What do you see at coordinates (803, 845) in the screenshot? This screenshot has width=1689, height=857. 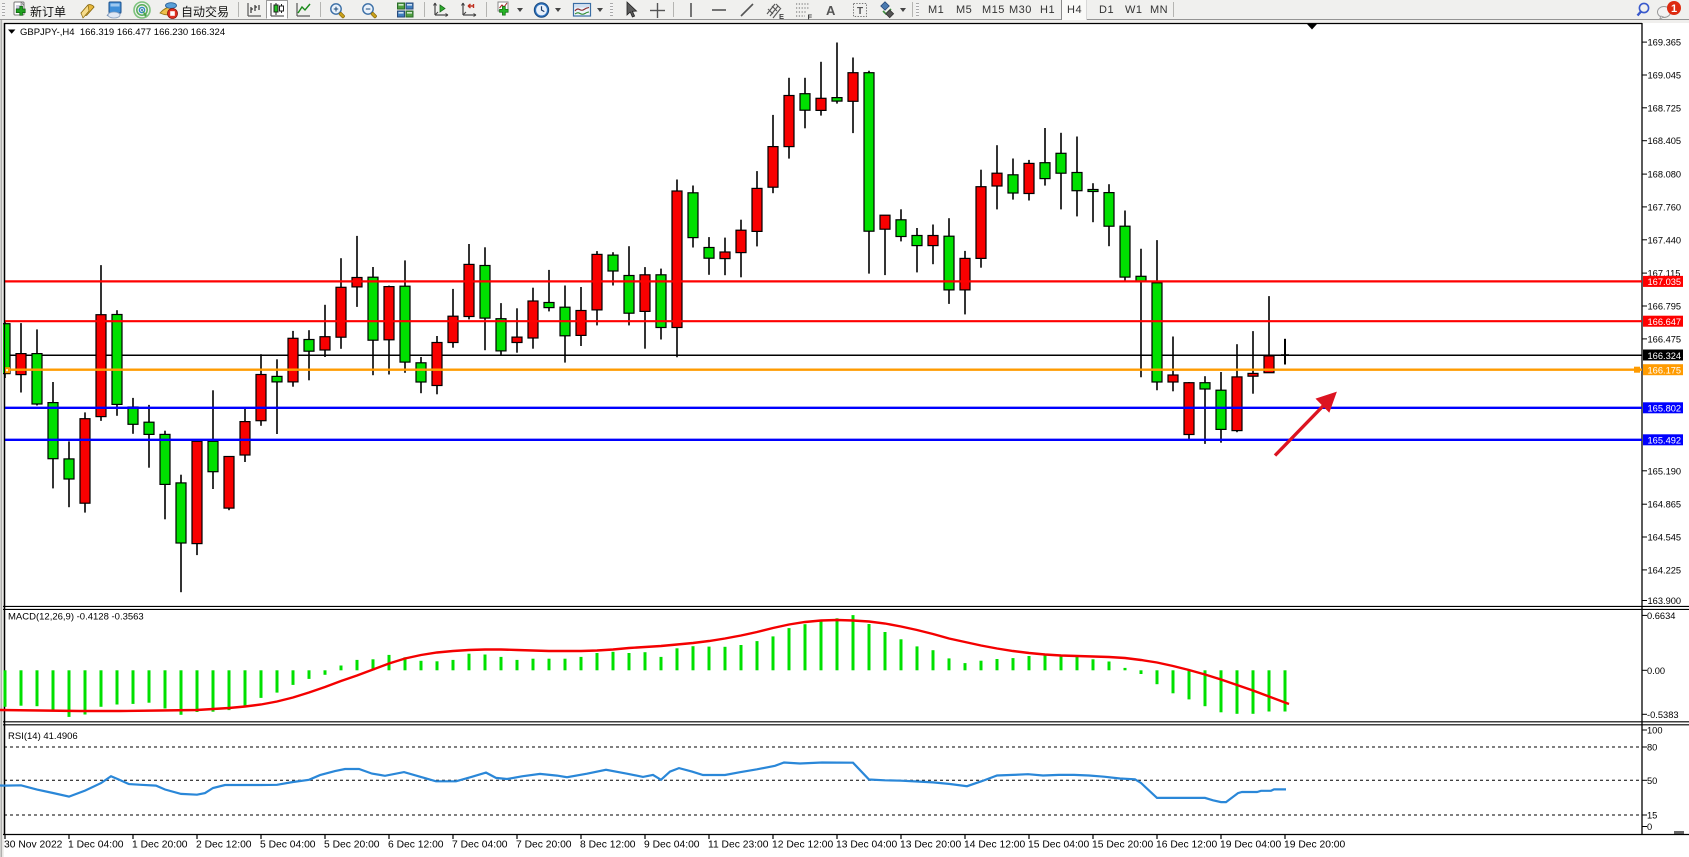 I see `svg-text: 12 Dec 12:00` at bounding box center [803, 845].